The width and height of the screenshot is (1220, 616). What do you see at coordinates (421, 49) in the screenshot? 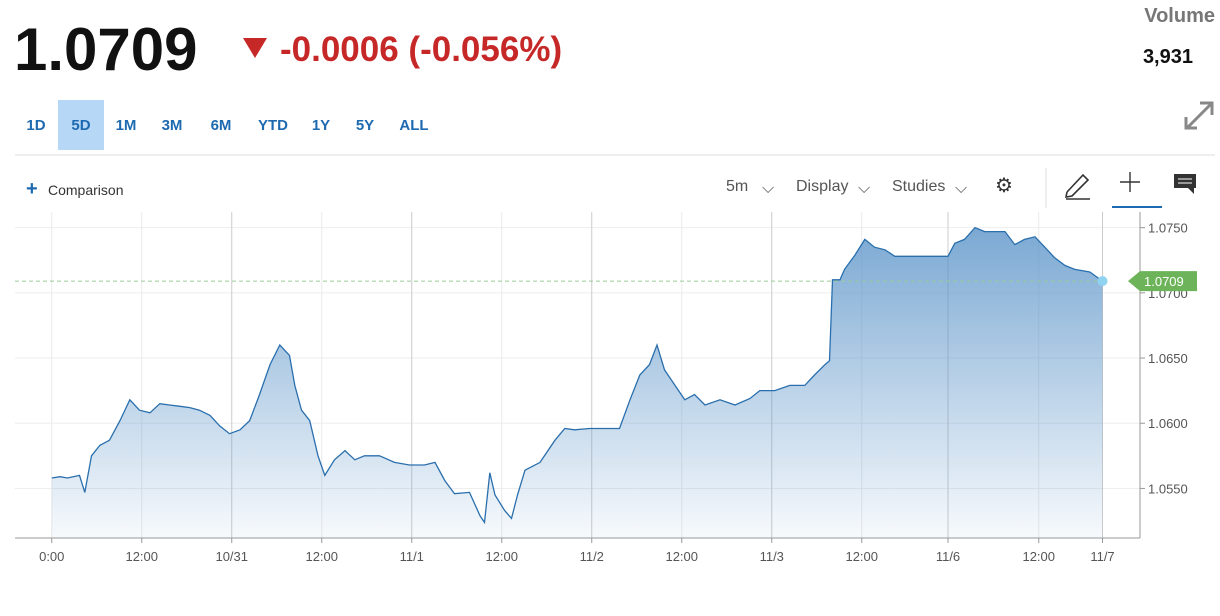
I see `change: -0.0006 (-0.056%)` at bounding box center [421, 49].